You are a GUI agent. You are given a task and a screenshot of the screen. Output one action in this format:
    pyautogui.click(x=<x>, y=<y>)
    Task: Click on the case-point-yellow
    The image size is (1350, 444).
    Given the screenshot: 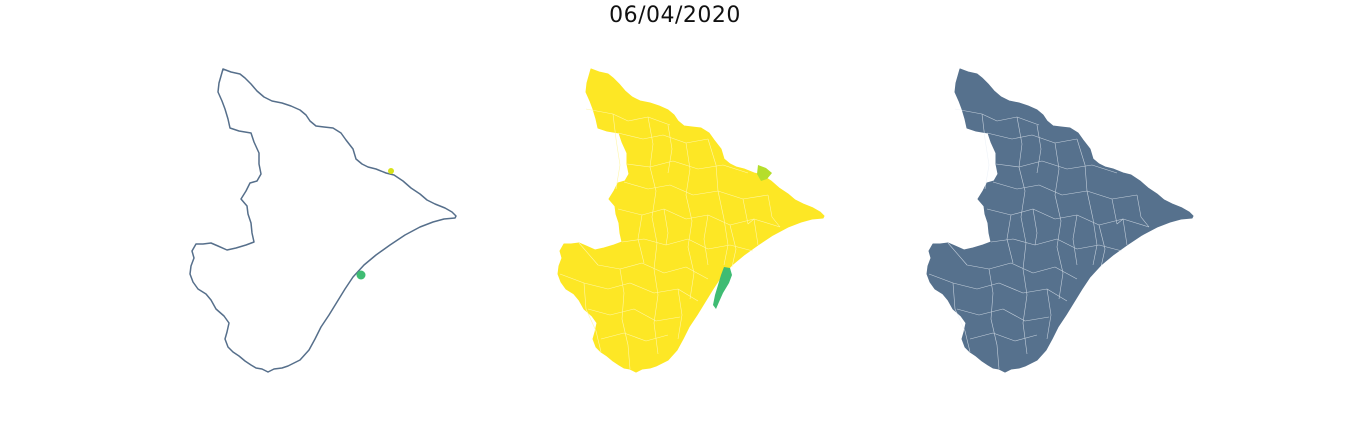 What is the action you would take?
    pyautogui.click(x=391, y=171)
    